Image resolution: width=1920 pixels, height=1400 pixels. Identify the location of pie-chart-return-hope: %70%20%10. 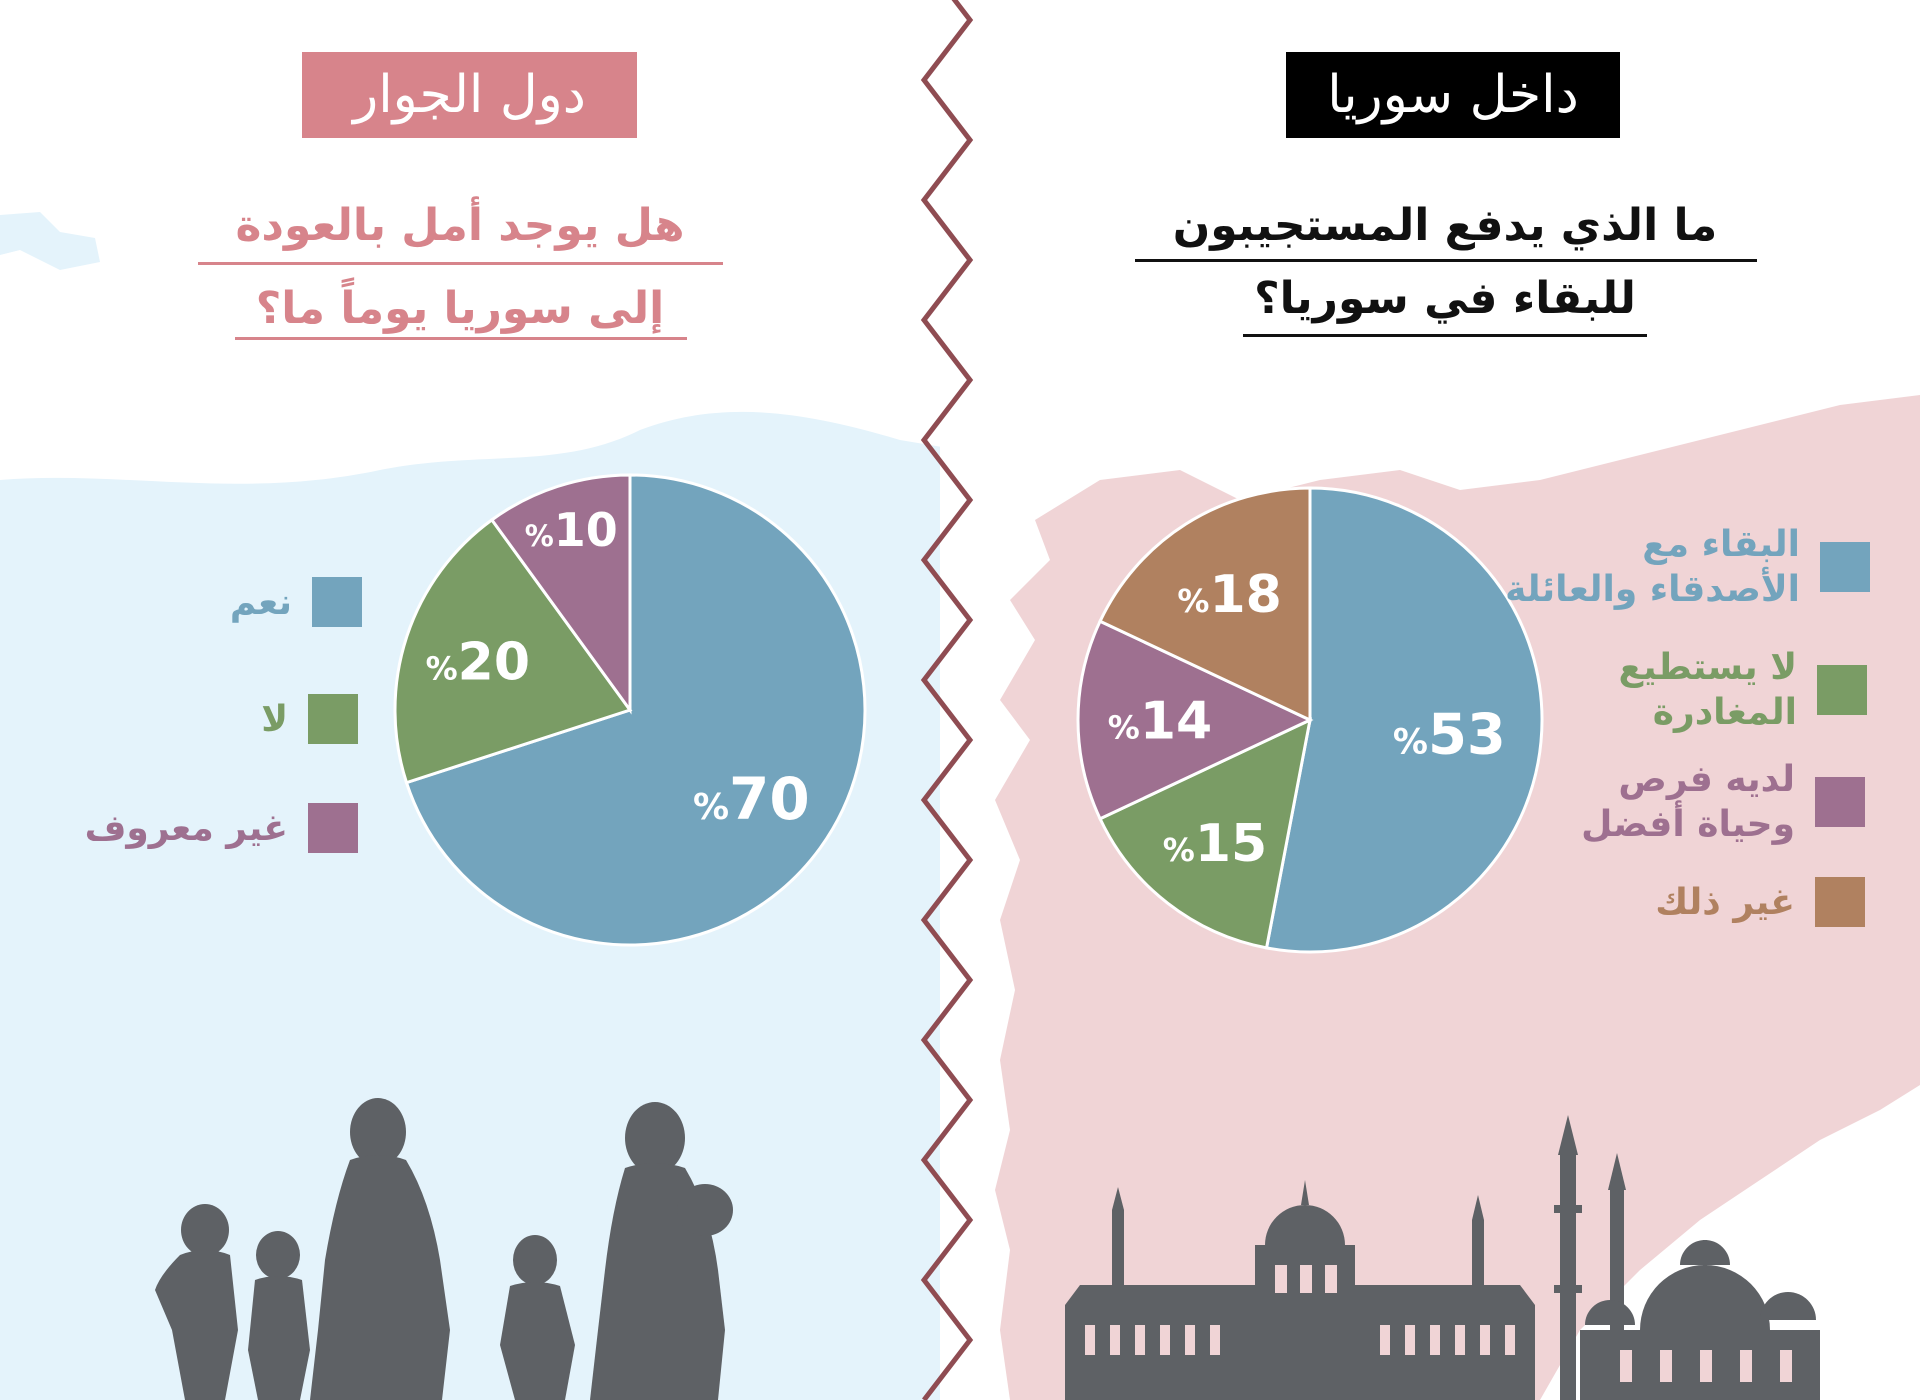
(630, 710).